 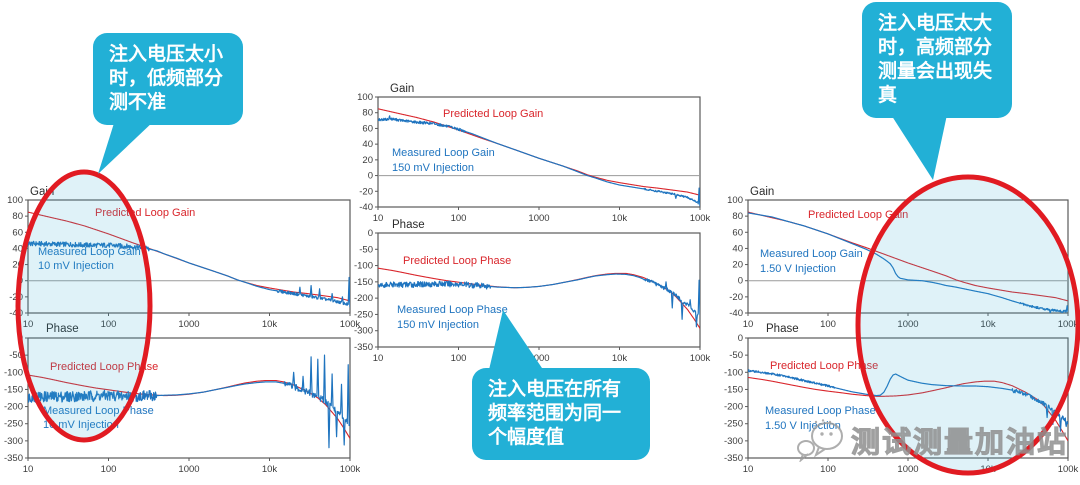 What do you see at coordinates (959, 443) in the screenshot?
I see `watermark-text: 测试测量加油站` at bounding box center [959, 443].